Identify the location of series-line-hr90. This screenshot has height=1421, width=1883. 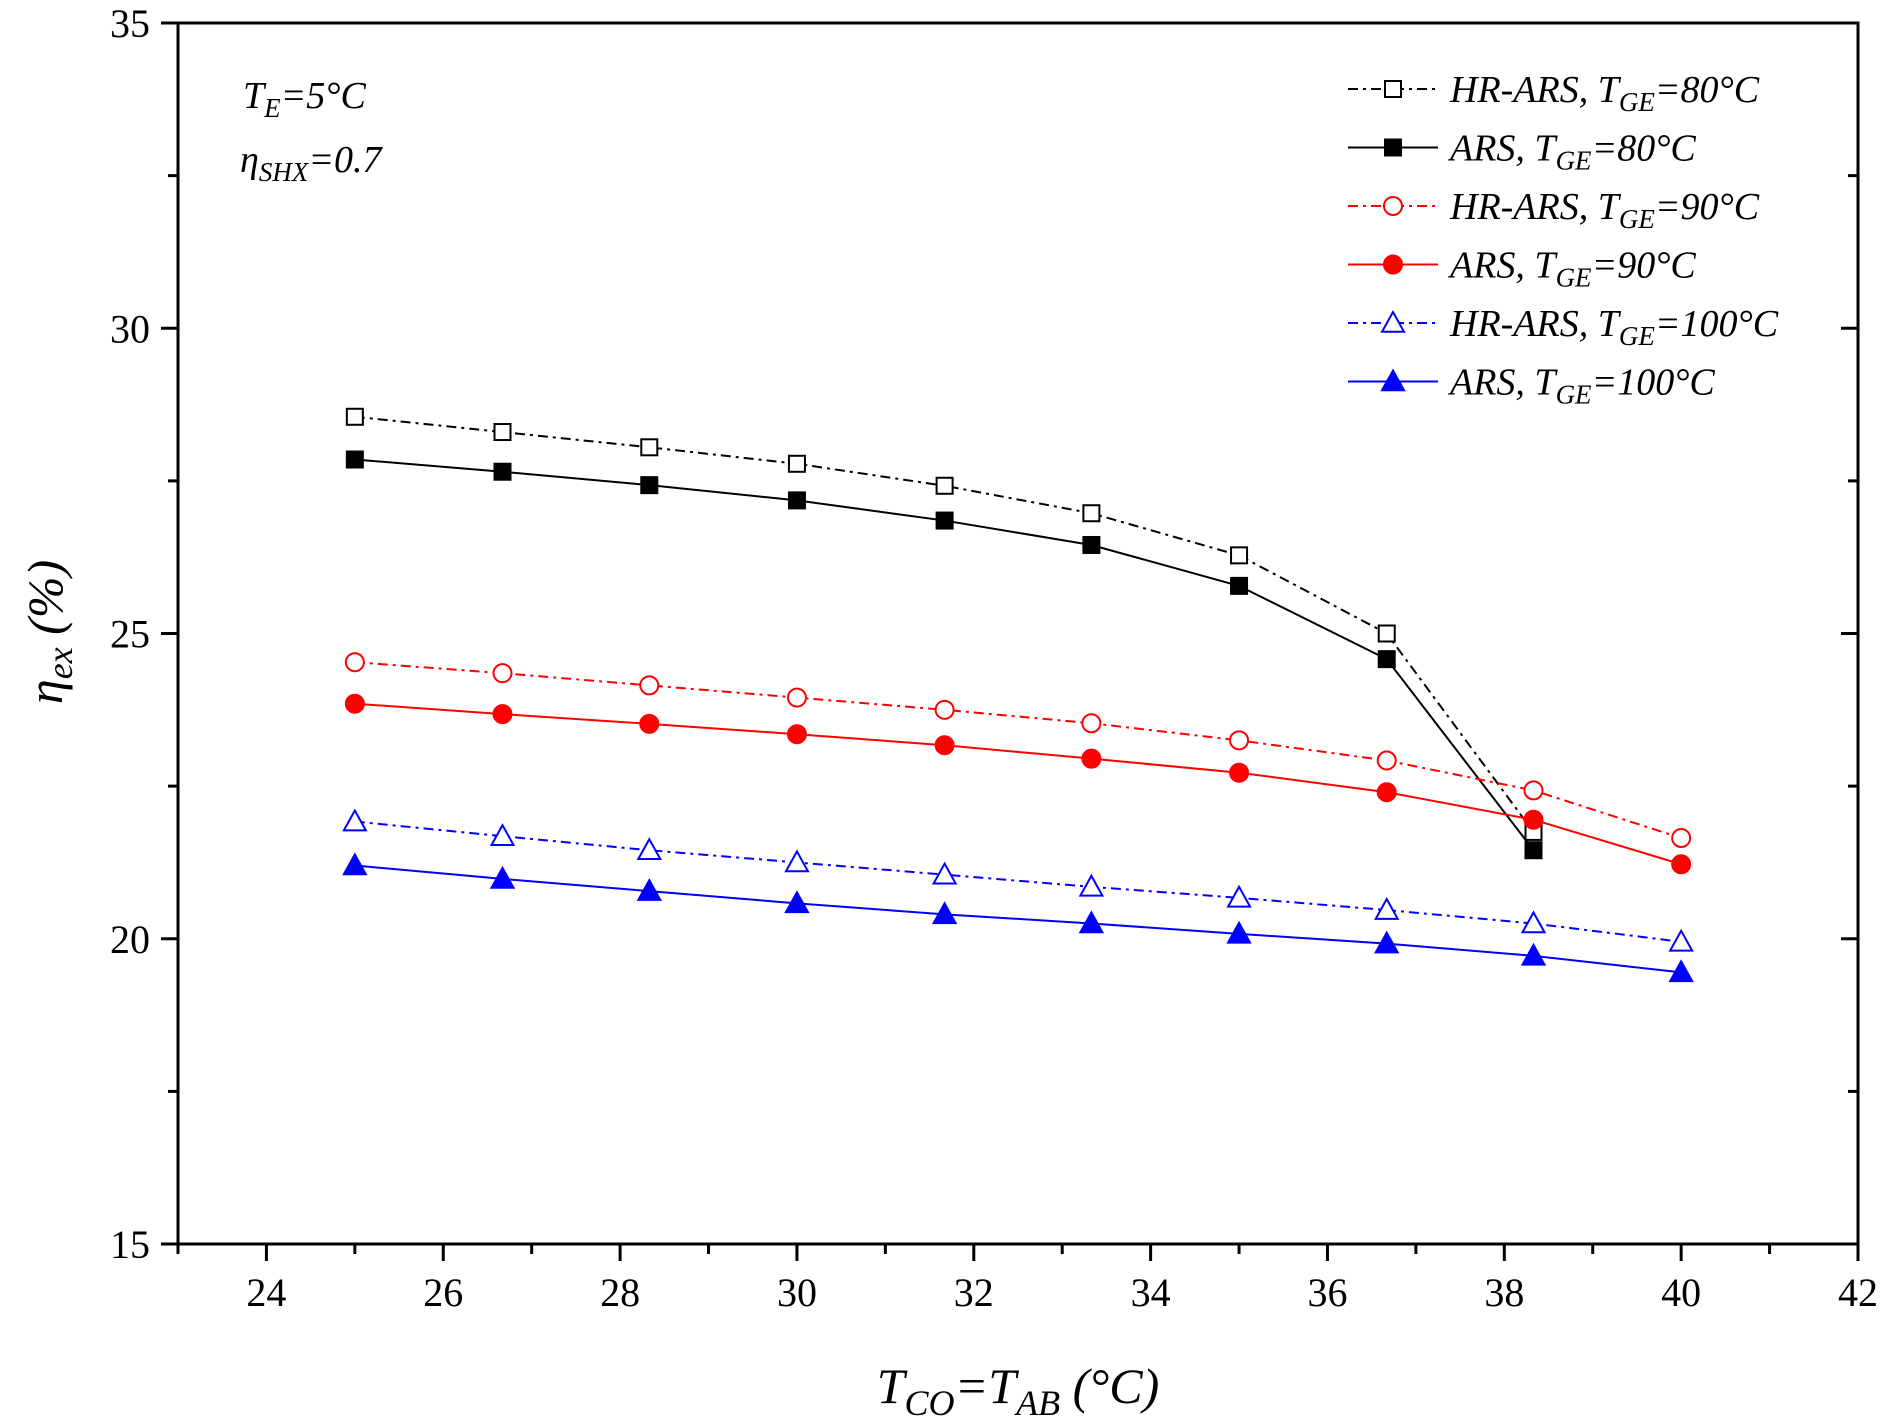
(1018, 750).